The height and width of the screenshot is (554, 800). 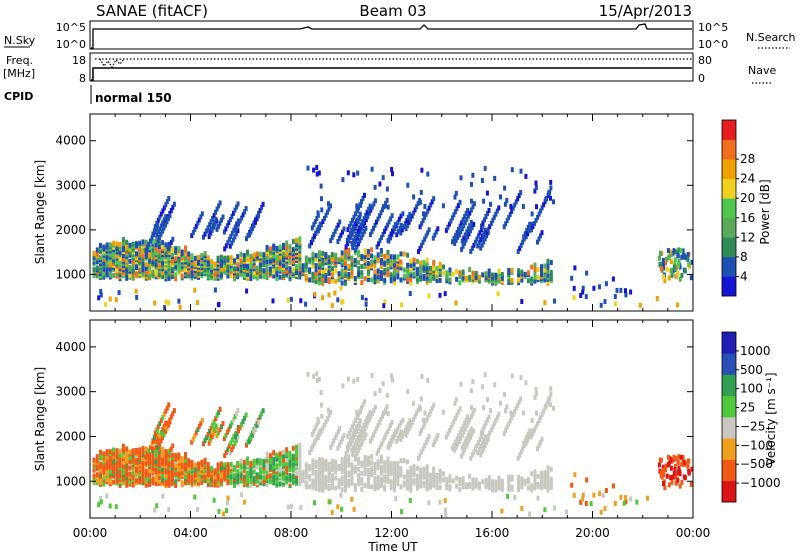 I want to click on x-tick-label: 08:00, so click(x=291, y=533).